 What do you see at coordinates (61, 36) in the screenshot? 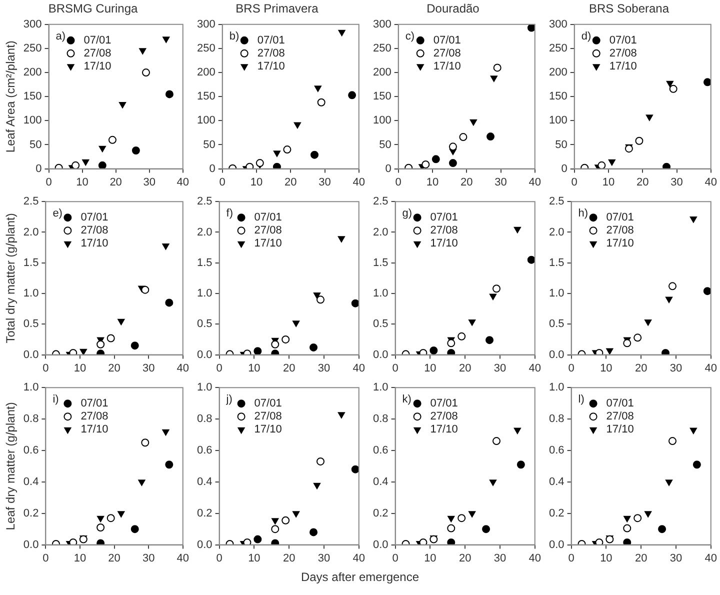
I see `annotation: a)` at bounding box center [61, 36].